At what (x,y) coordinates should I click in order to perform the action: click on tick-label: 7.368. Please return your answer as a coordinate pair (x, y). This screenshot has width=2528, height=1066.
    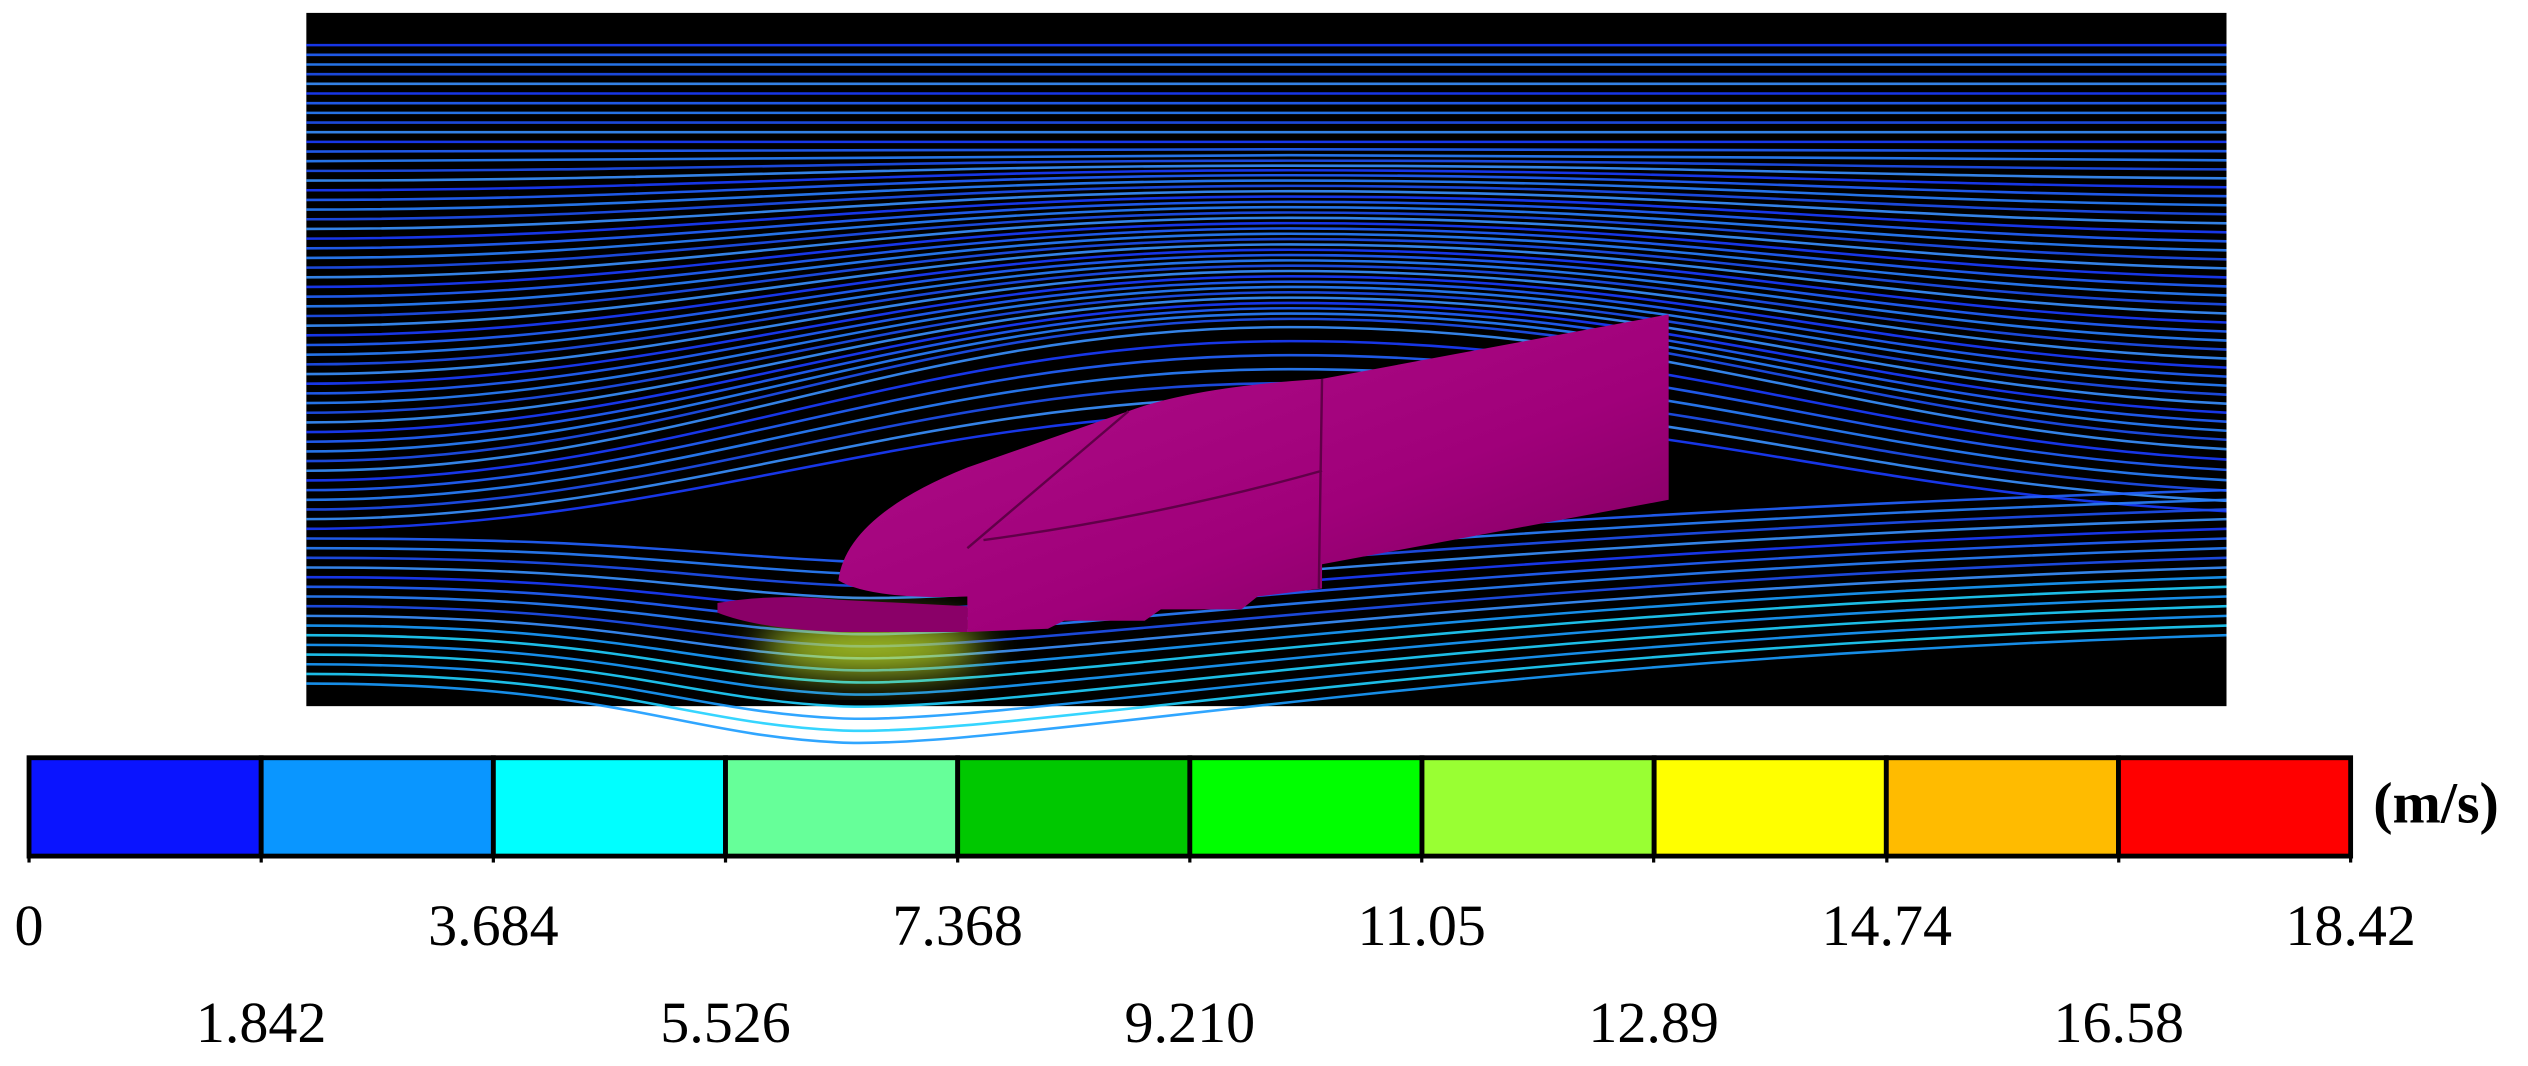
    Looking at the image, I should click on (957, 925).